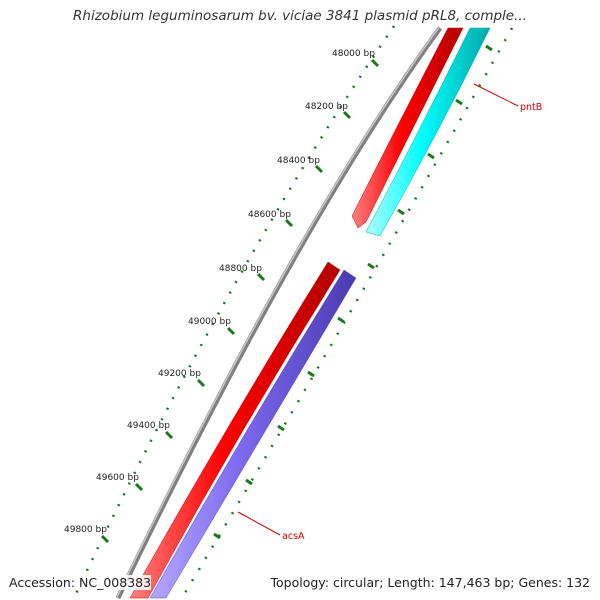 Image resolution: width=600 pixels, height=600 pixels. Describe the element at coordinates (179, 374) in the screenshot. I see `ruler-label-49200: 49200 bp` at that location.